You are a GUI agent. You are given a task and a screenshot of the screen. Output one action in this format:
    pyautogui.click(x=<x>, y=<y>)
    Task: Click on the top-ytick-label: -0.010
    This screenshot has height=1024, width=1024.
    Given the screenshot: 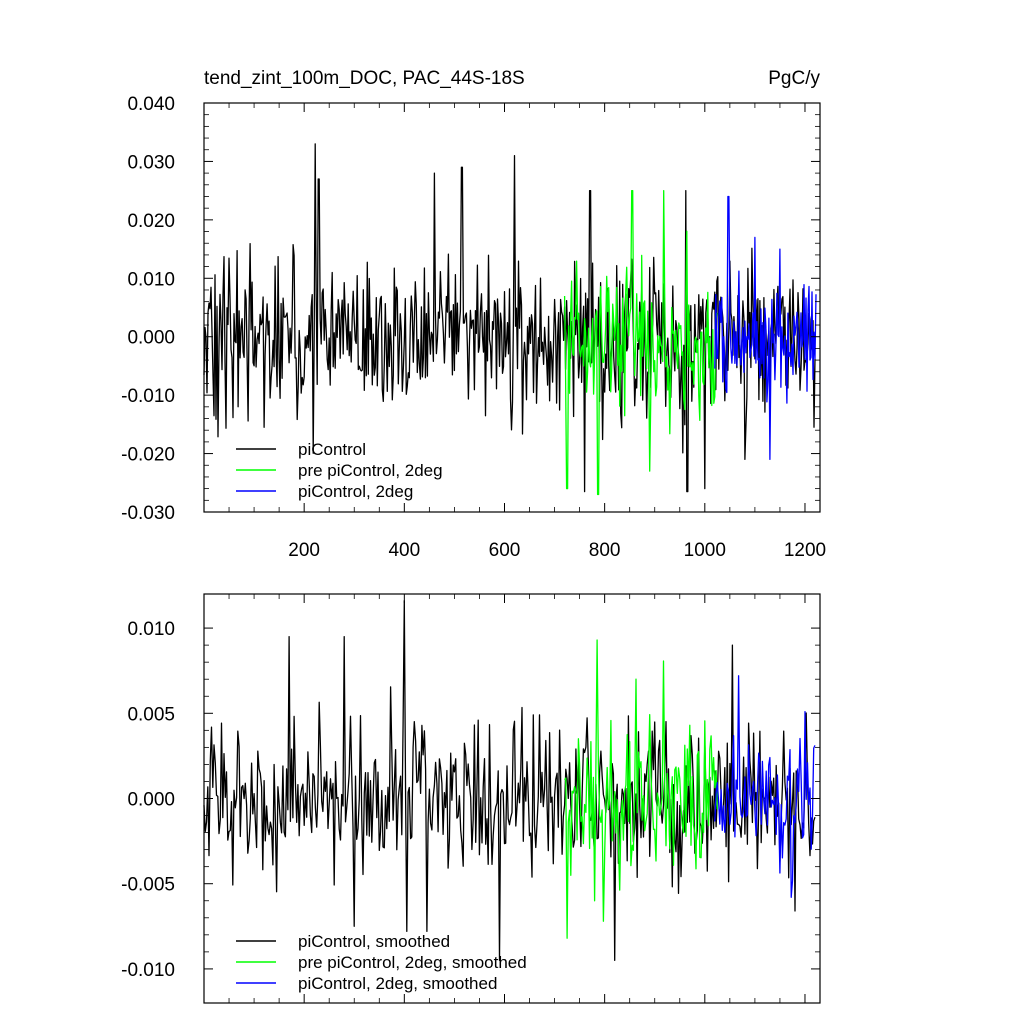 What is the action you would take?
    pyautogui.click(x=148, y=396)
    